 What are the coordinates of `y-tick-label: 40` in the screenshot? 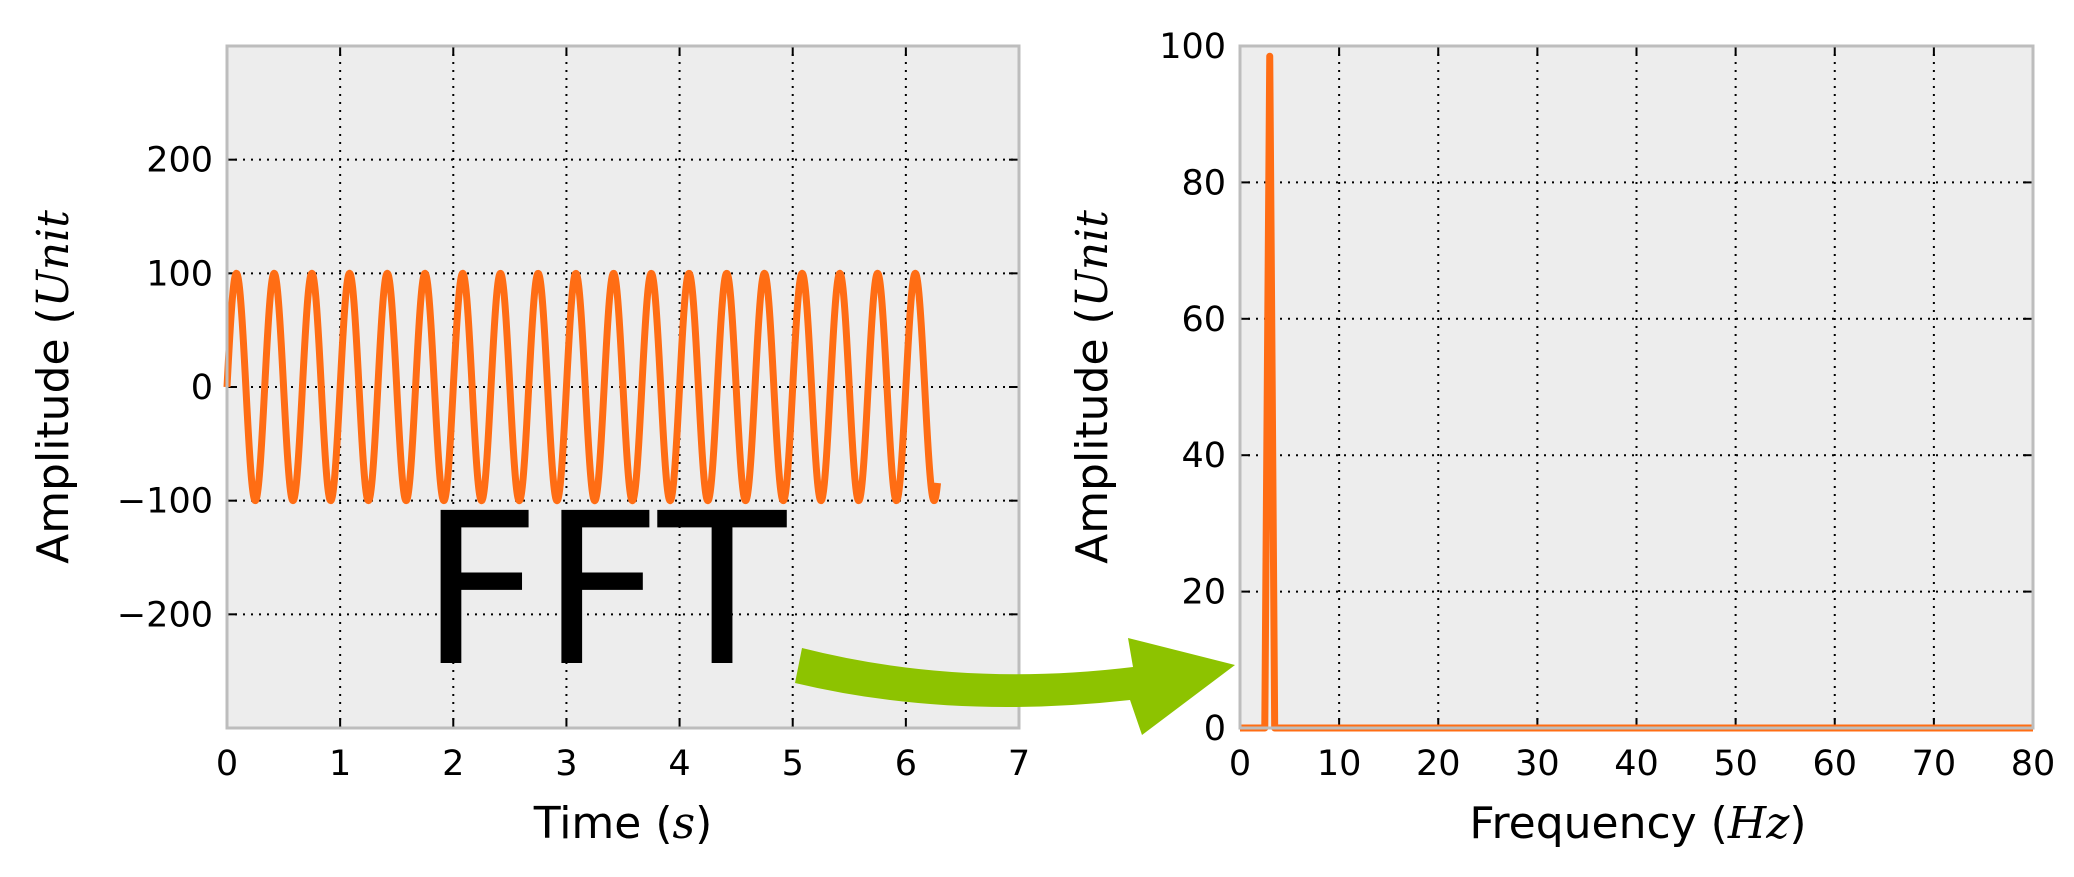 It's located at (1203, 456).